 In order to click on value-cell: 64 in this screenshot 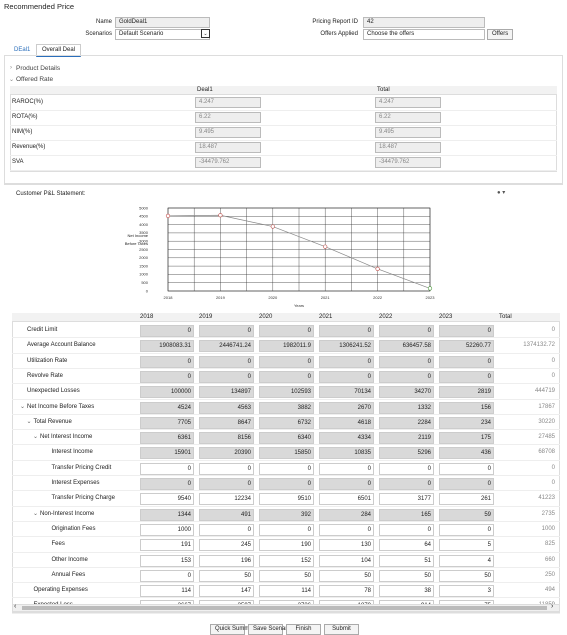, I will do `click(406, 545)`.